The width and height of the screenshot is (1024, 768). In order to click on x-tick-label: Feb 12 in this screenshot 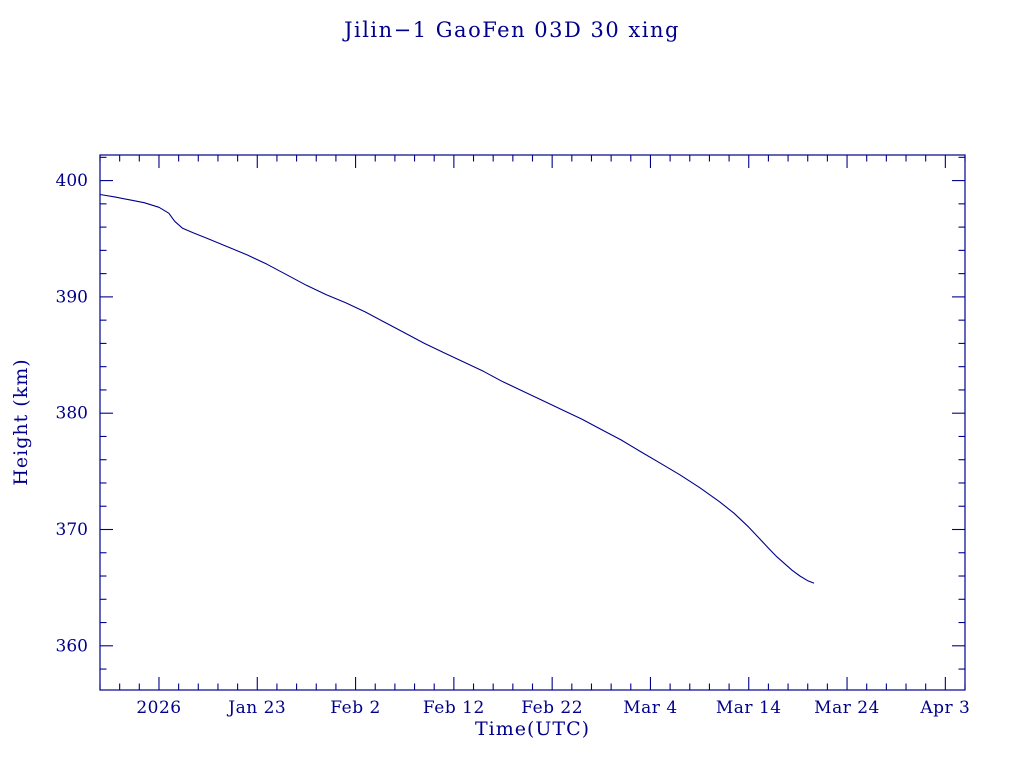, I will do `click(454, 708)`.